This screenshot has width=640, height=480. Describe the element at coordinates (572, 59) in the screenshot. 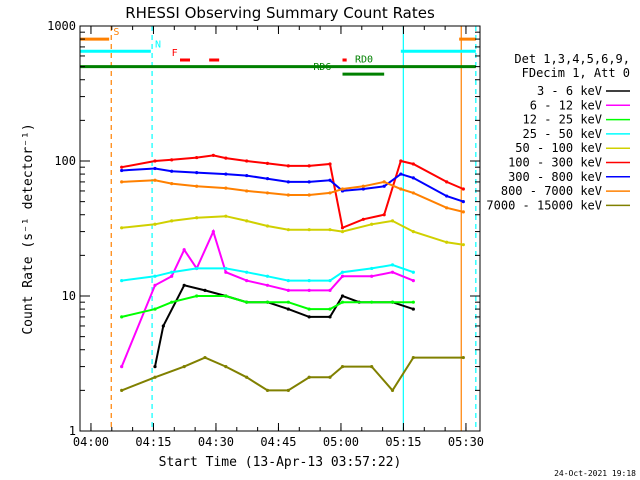

I see `legend-header-line-1: Det 1,3,4,5,6,9,` at that location.